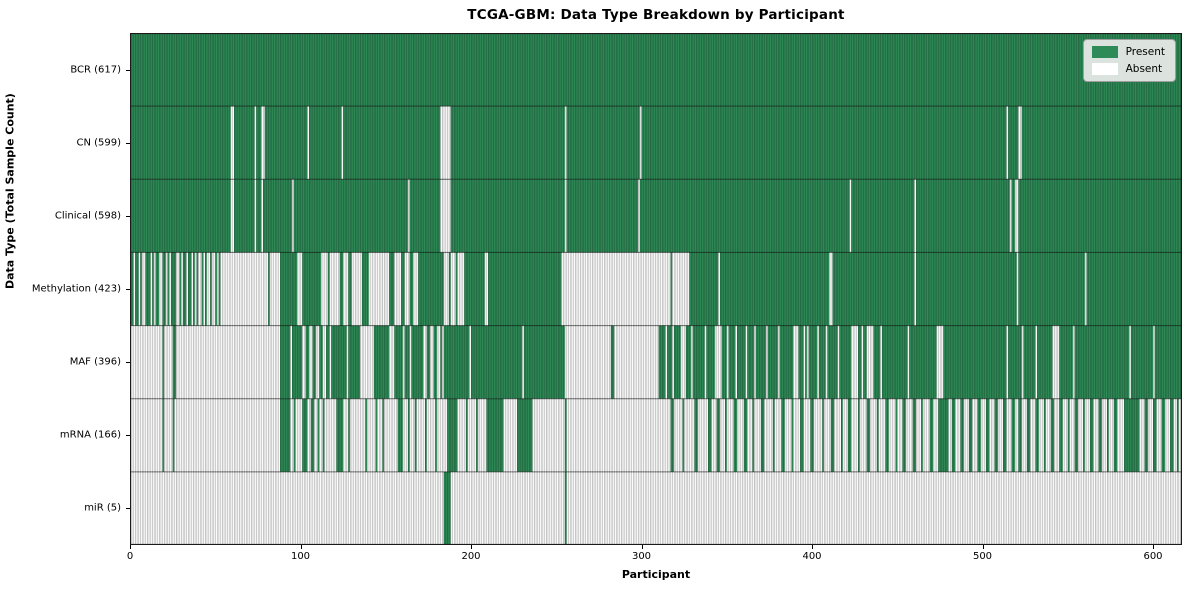 This screenshot has height=600, width=1200. Describe the element at coordinates (130, 556) in the screenshot. I see `x-tick-label: 0` at that location.